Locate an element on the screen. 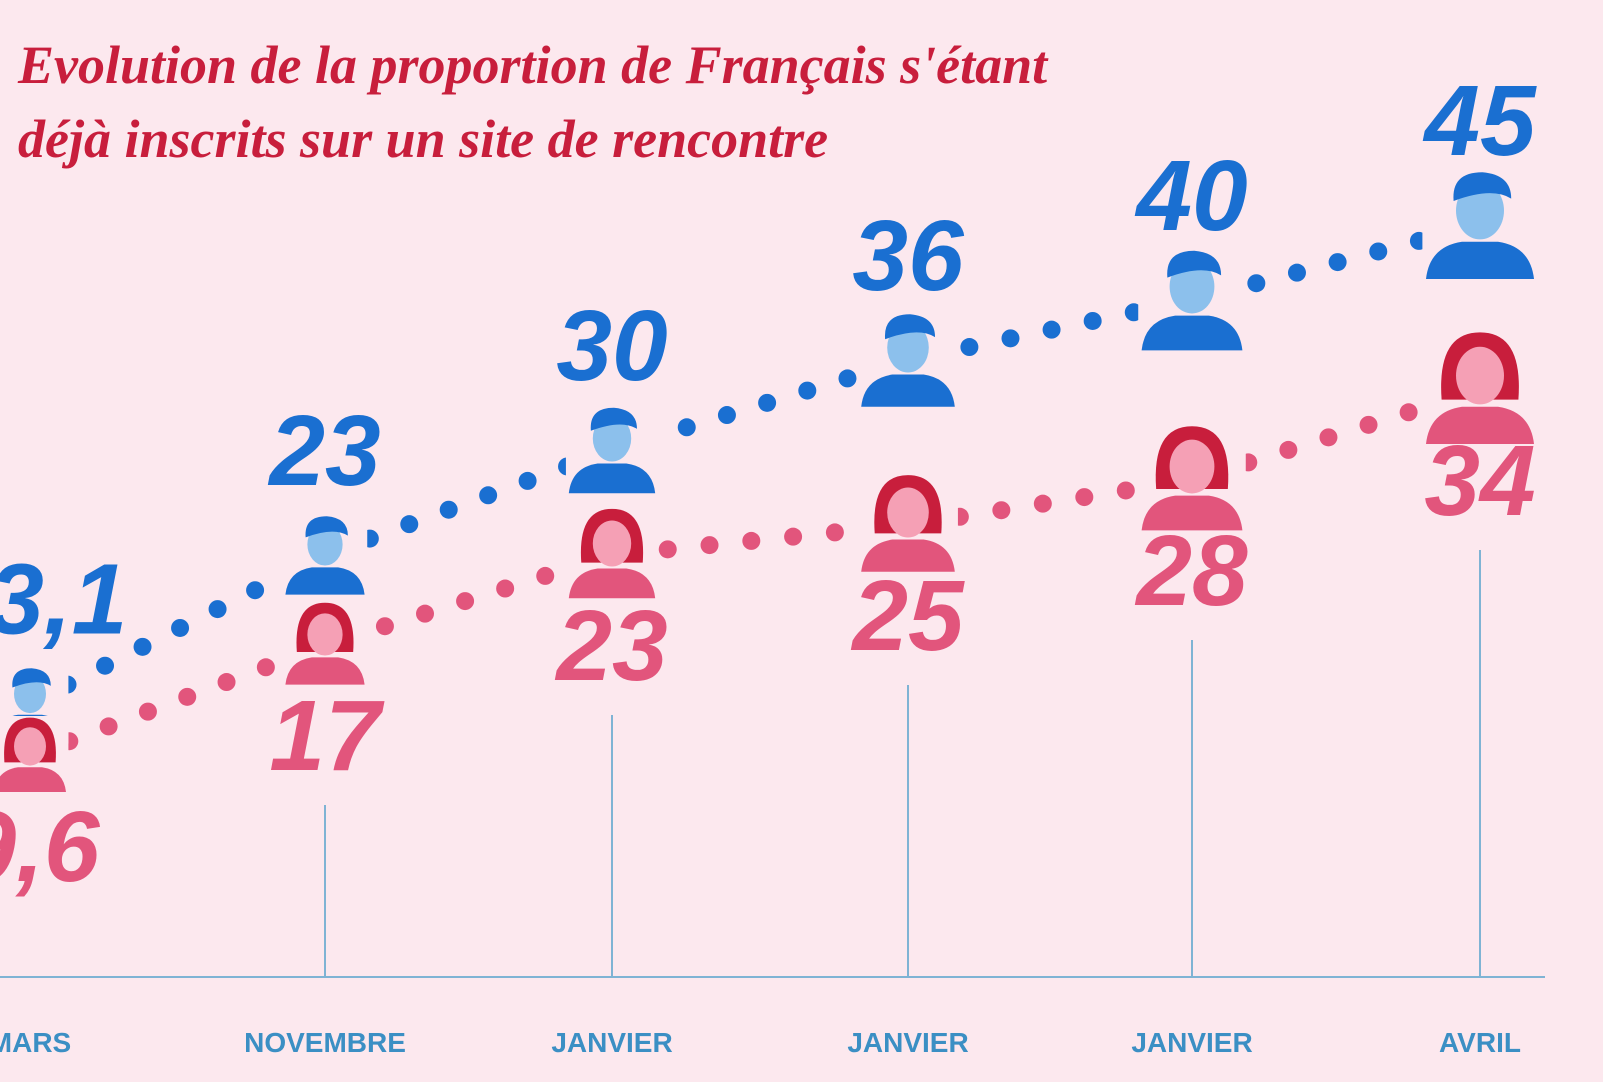 This screenshot has width=1603, height=1082. data-label: 28 is located at coordinates (1191, 571).